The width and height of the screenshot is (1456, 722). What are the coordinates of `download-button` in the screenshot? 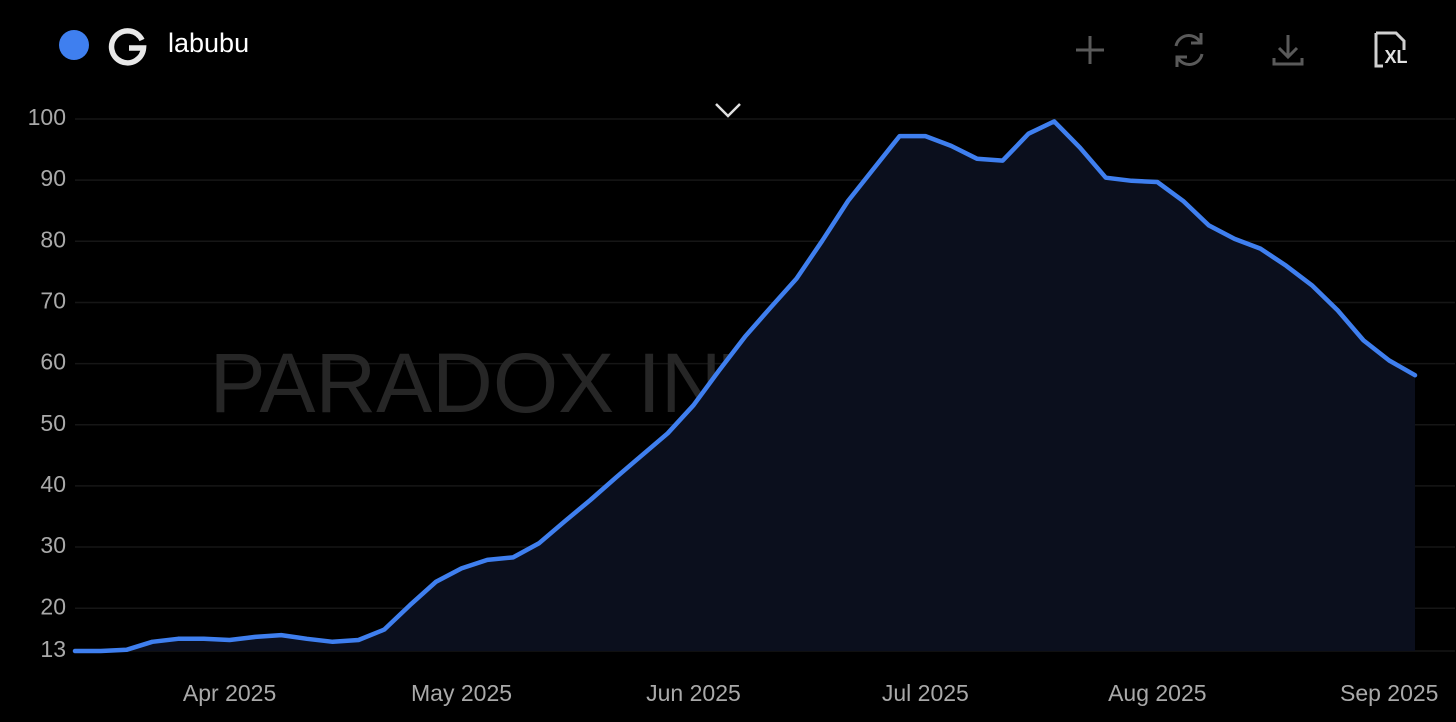 It's located at (1288, 50).